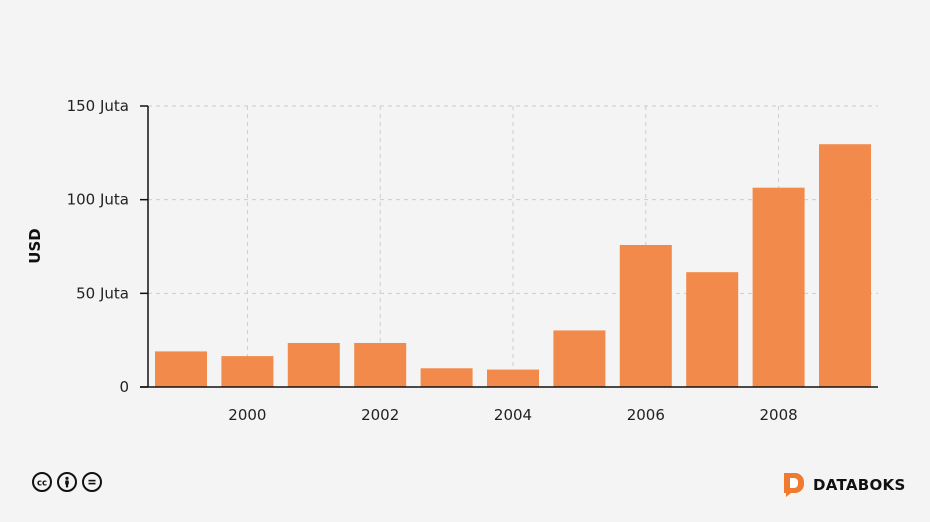  Describe the element at coordinates (513, 378) in the screenshot. I see `bar-2004` at that location.